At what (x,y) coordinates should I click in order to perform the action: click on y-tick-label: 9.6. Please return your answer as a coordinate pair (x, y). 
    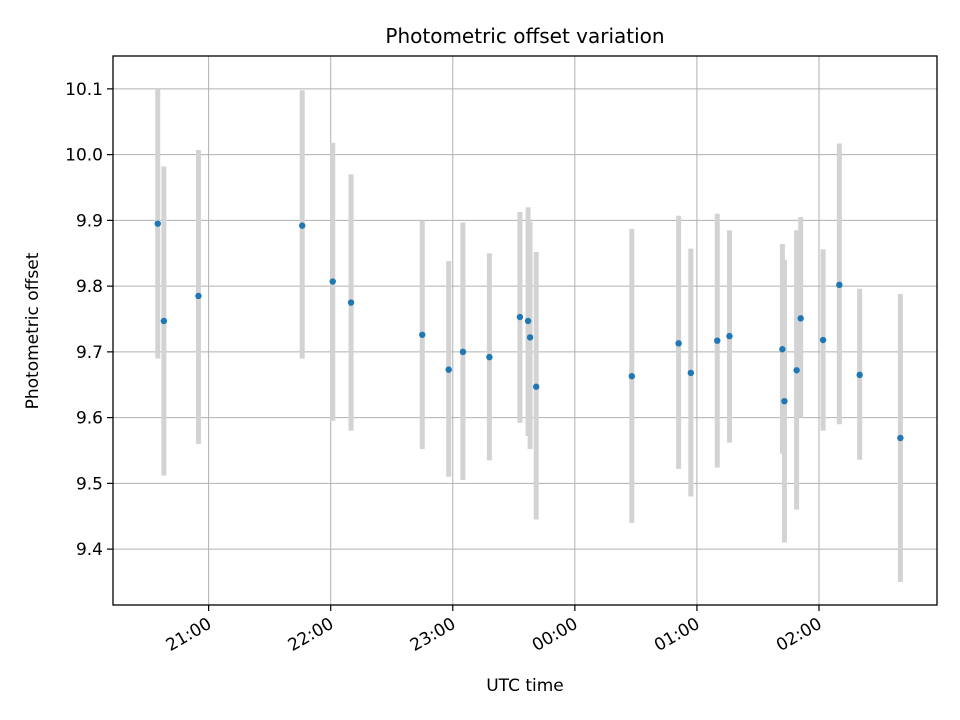
    Looking at the image, I should click on (89, 419).